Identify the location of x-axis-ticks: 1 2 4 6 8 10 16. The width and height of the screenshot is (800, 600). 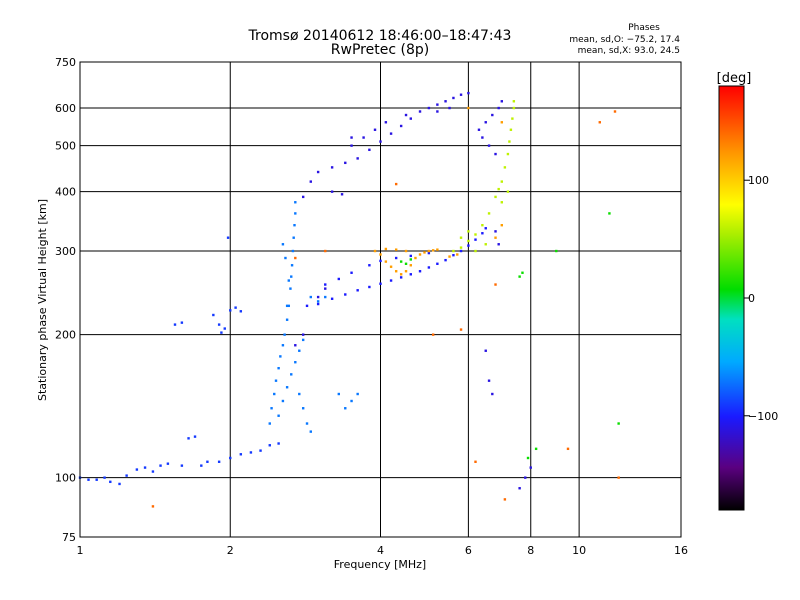
(383, 550).